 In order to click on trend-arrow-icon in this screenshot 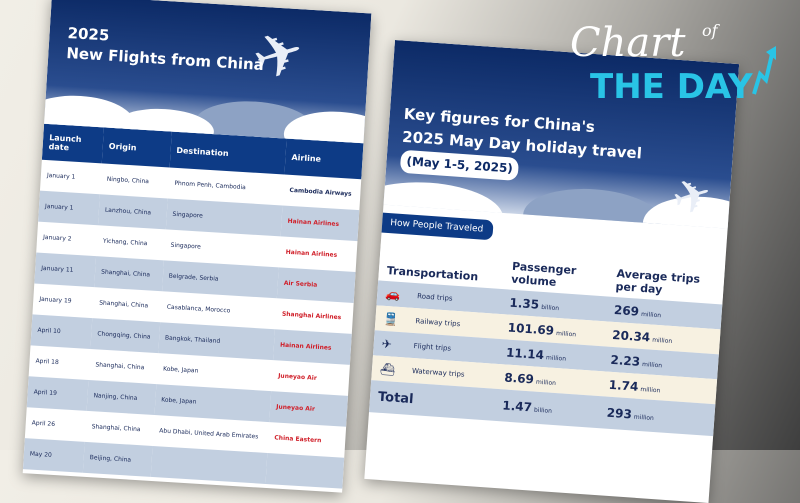, I will do `click(763, 74)`.